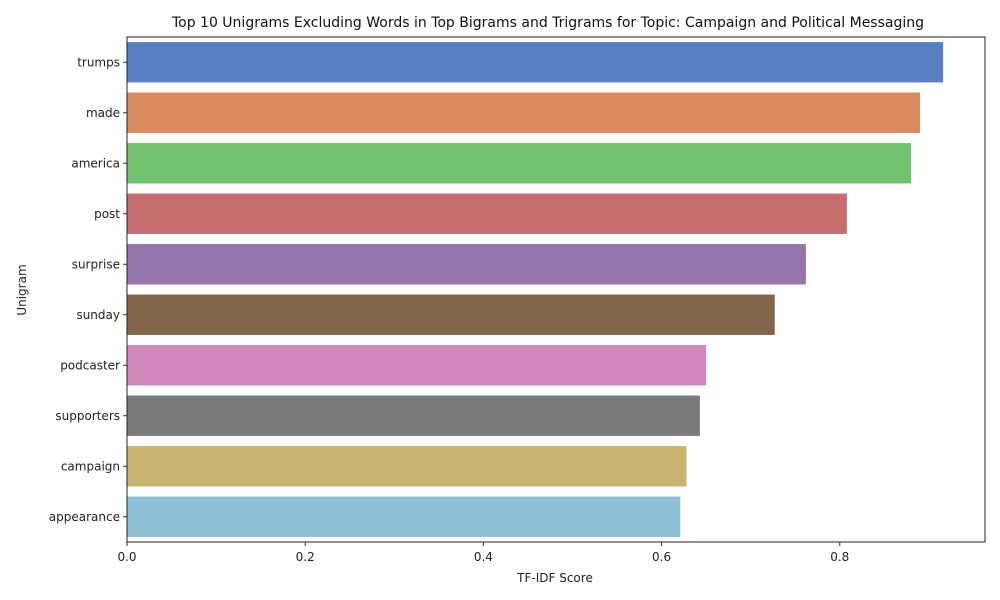 Image resolution: width=1000 pixels, height=600 pixels. I want to click on y-tick-label: campaign, so click(90, 466).